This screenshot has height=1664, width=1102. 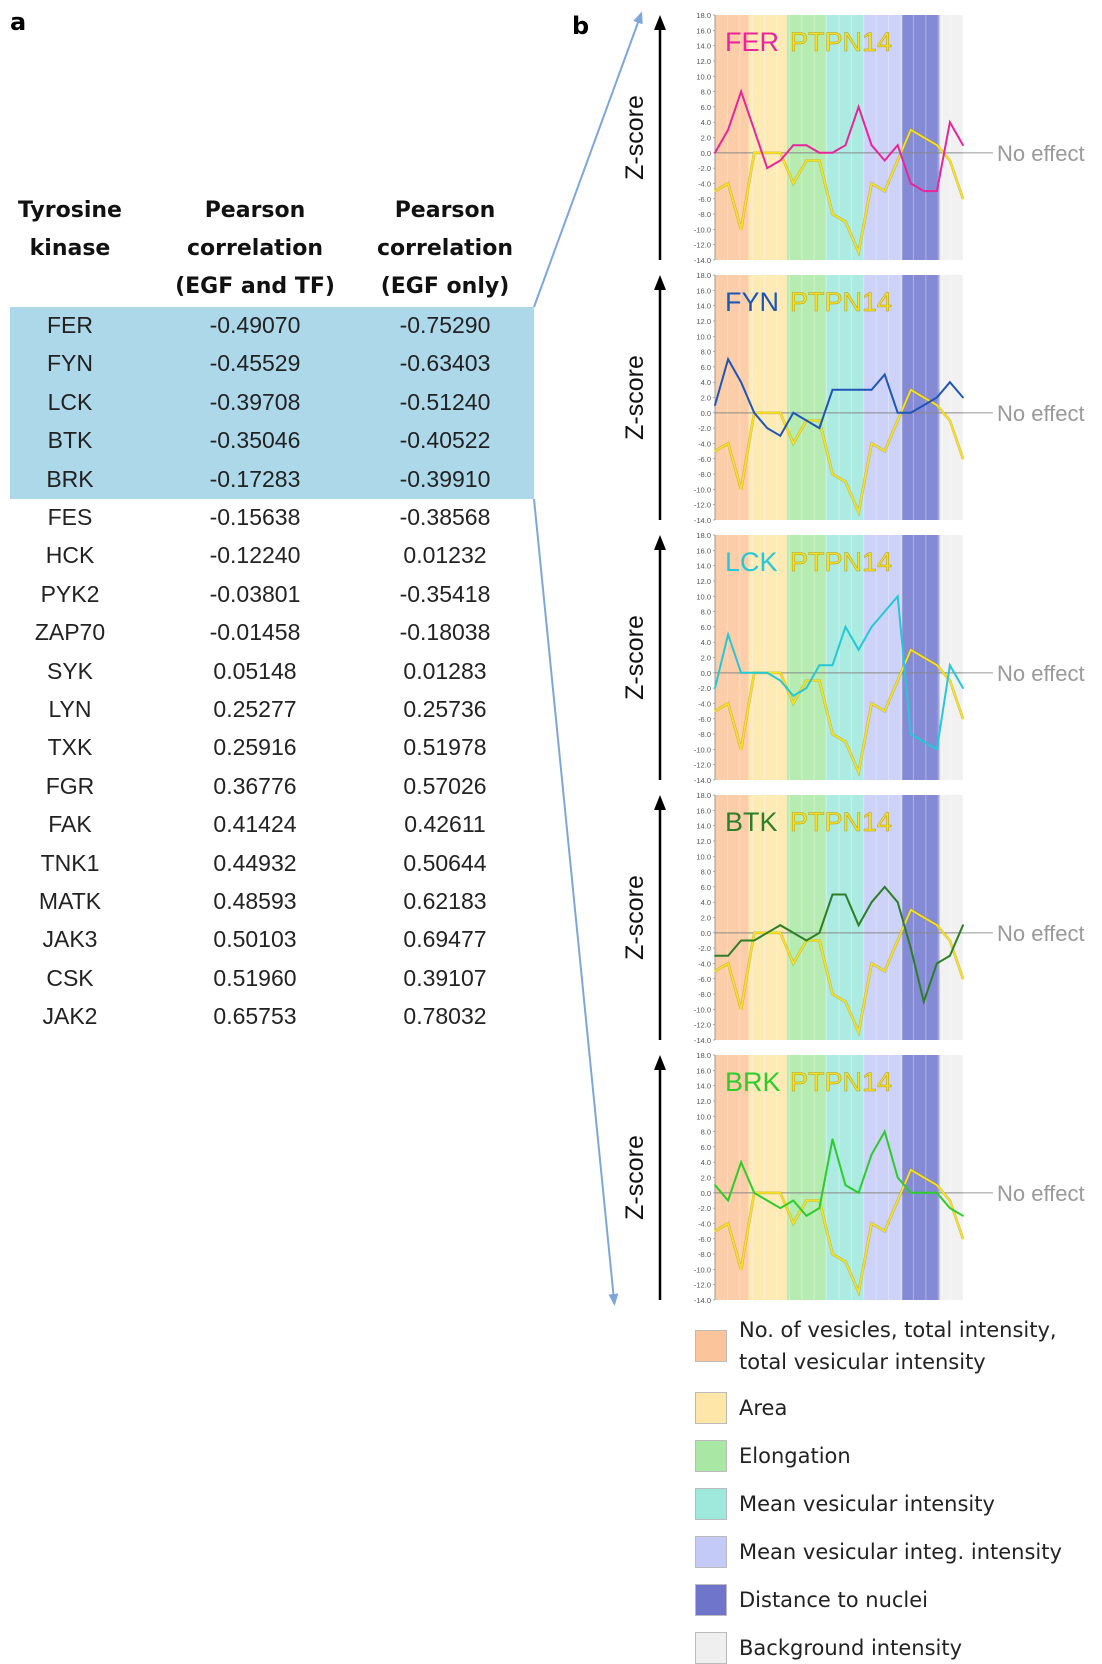 I want to click on kinase-name-cell: FGR, so click(x=70, y=785).